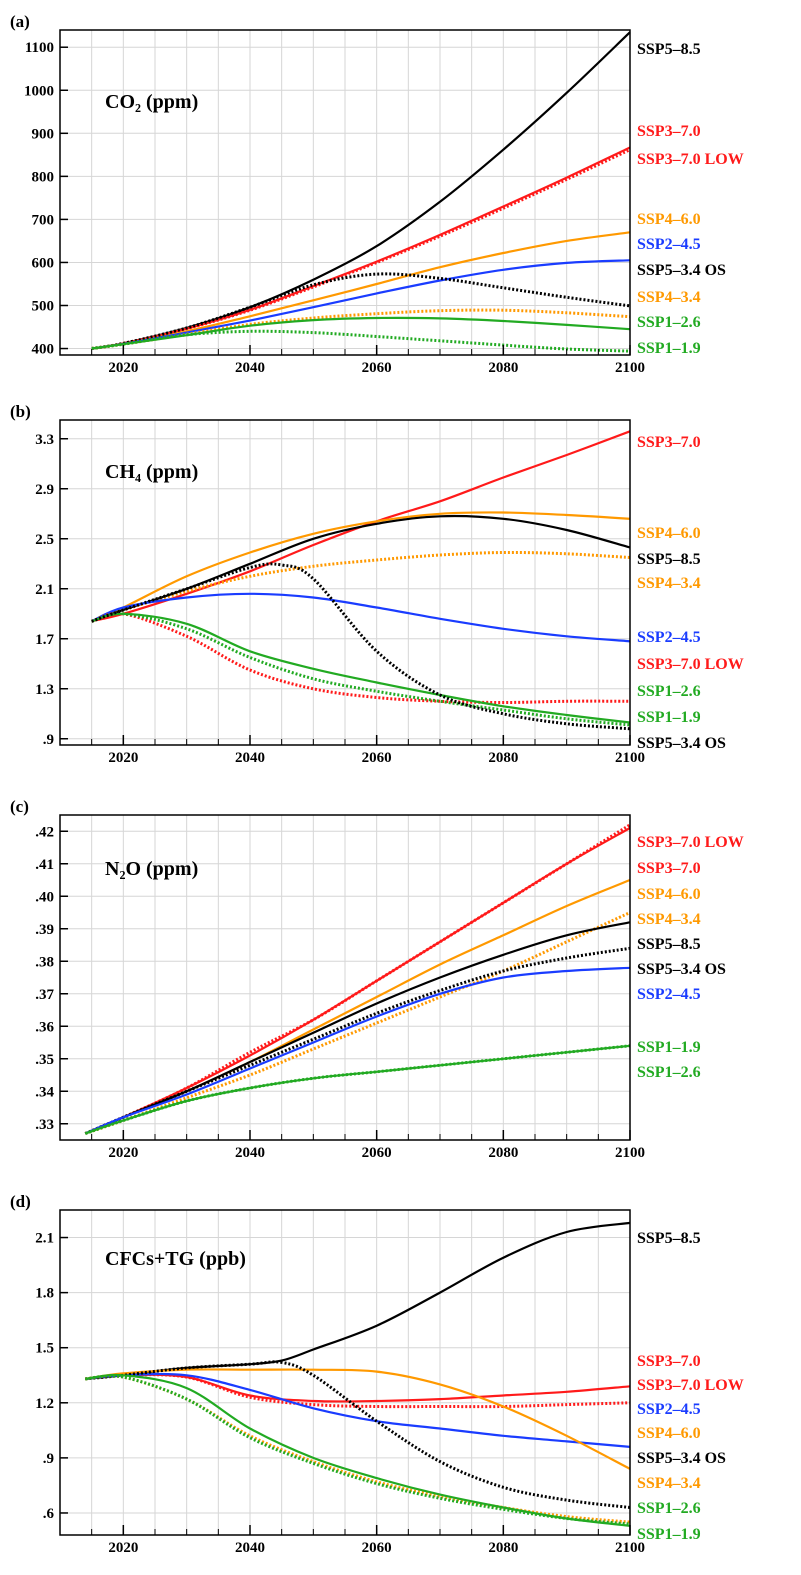  Describe the element at coordinates (20, 21) in the screenshot. I see `panel-label: (a)` at that location.